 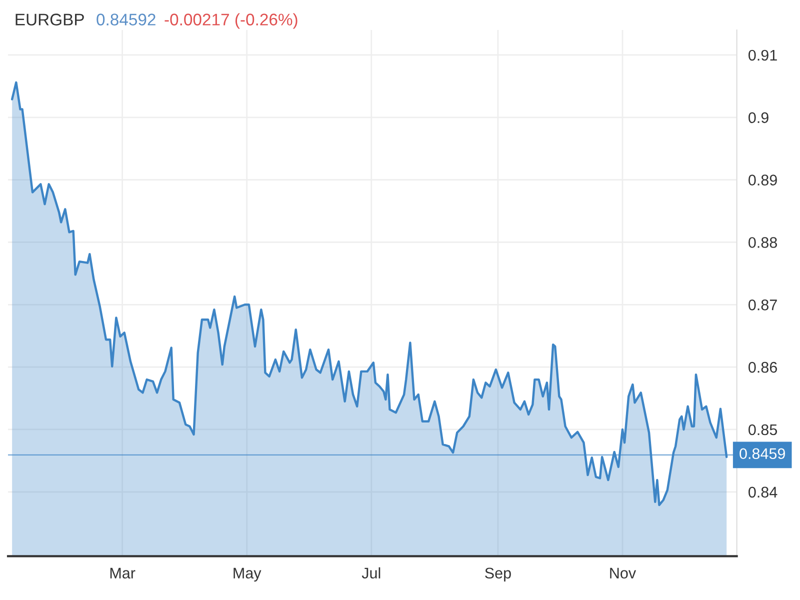 I want to click on ref-line-label: 0.8459, so click(x=762, y=454).